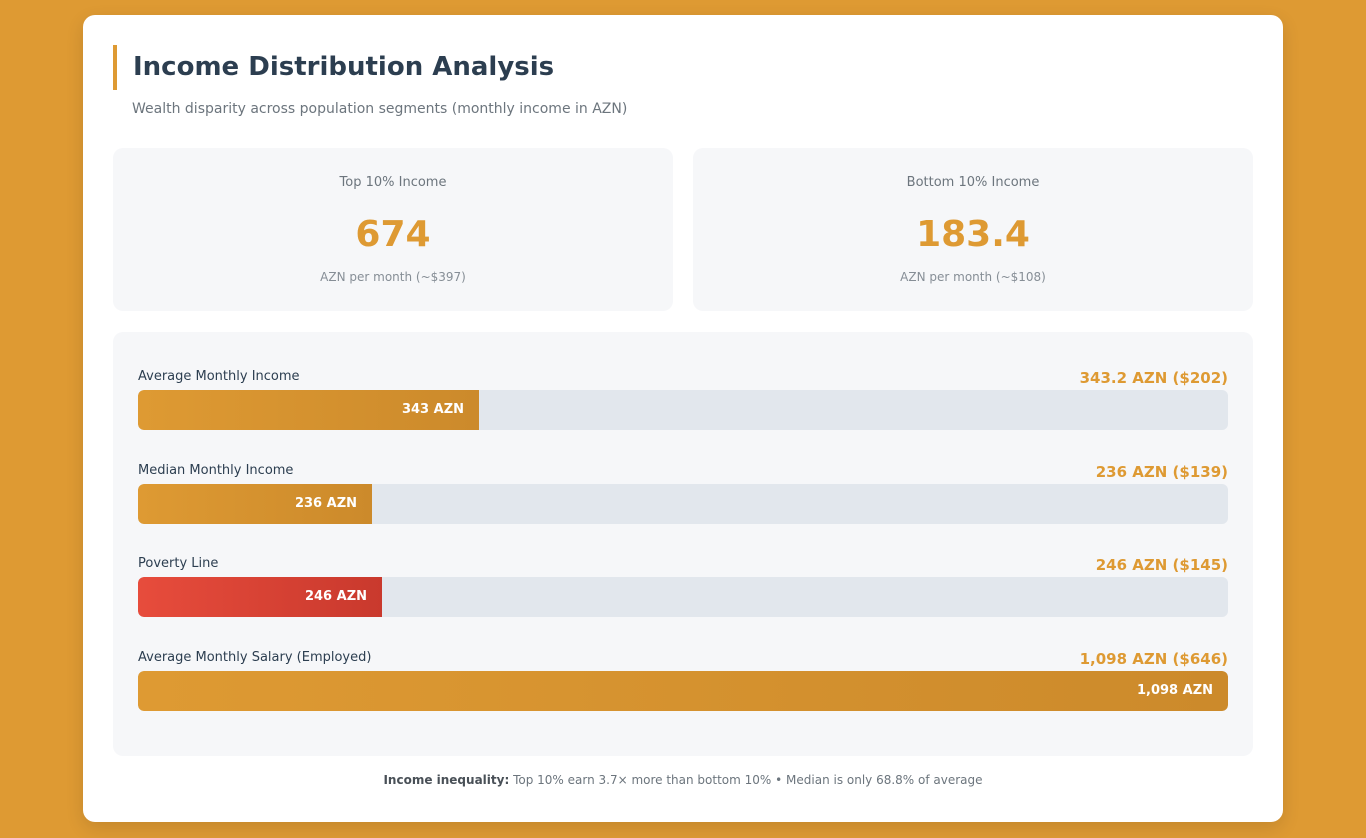 The height and width of the screenshot is (838, 1366). What do you see at coordinates (1153, 659) in the screenshot?
I see `bar-value-label: 1,098 AZN ($646)` at bounding box center [1153, 659].